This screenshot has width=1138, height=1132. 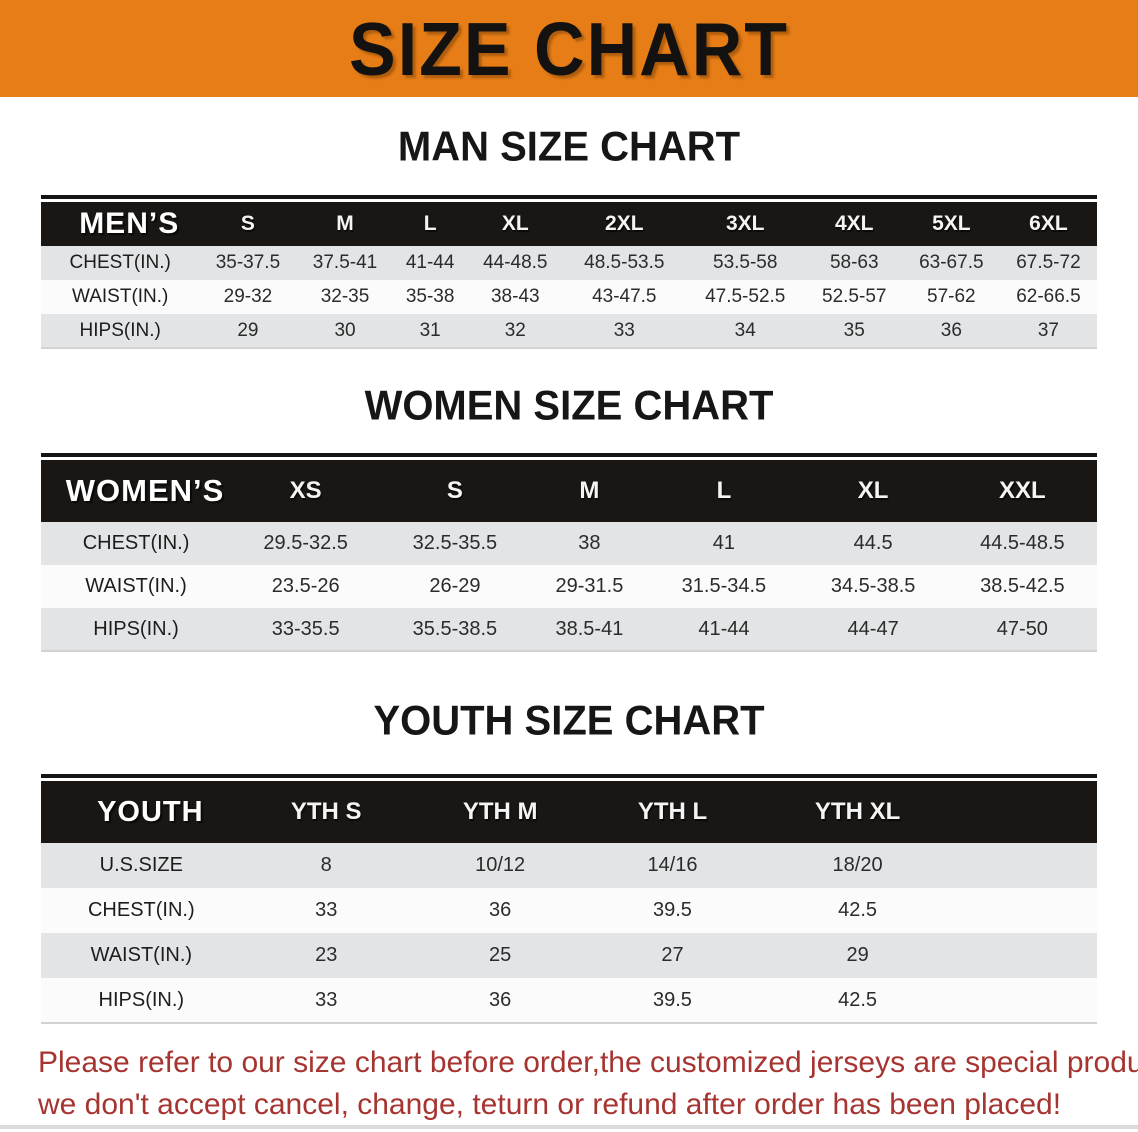 I want to click on man-size-column-header: 4XL, so click(x=854, y=223).